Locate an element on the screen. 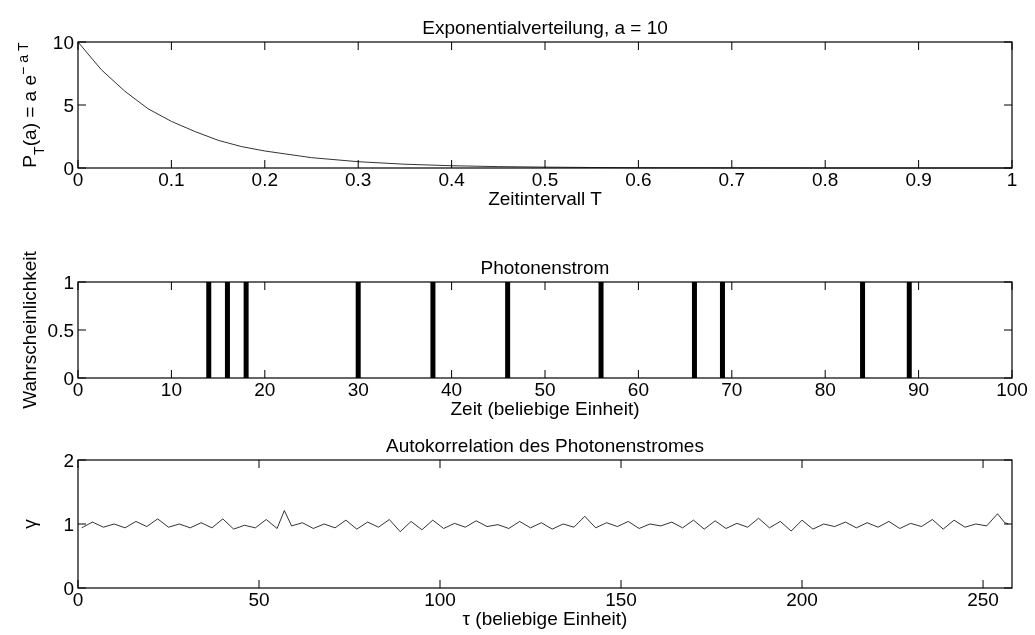 The height and width of the screenshot is (635, 1035). x-tick-label: 150 is located at coordinates (621, 599).